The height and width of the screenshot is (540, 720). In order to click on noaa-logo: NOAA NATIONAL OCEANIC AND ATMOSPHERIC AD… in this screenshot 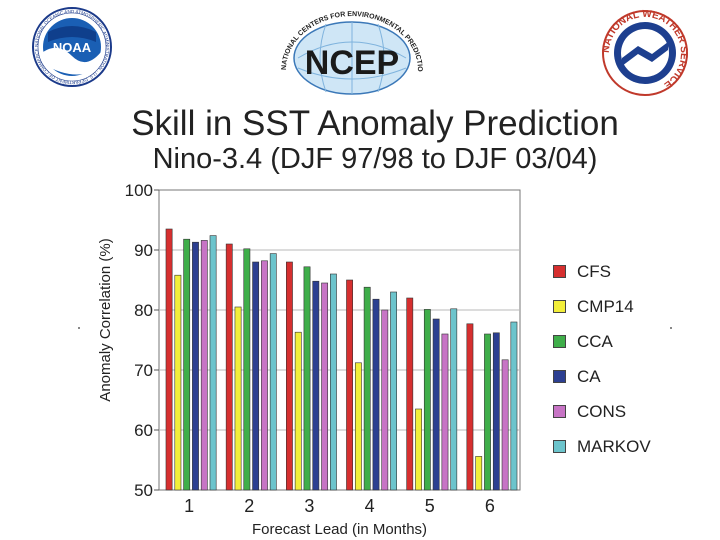, I will do `click(65, 46)`.